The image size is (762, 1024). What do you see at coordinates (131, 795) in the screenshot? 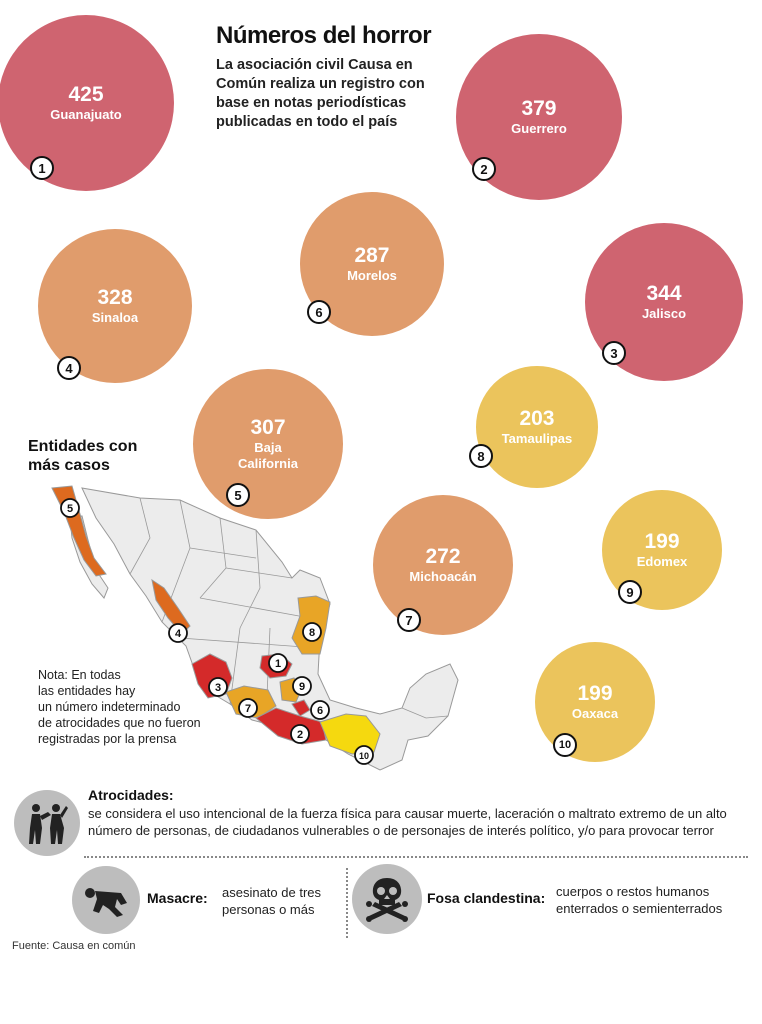
I see `atrocities-title: Atrocidades:` at bounding box center [131, 795].